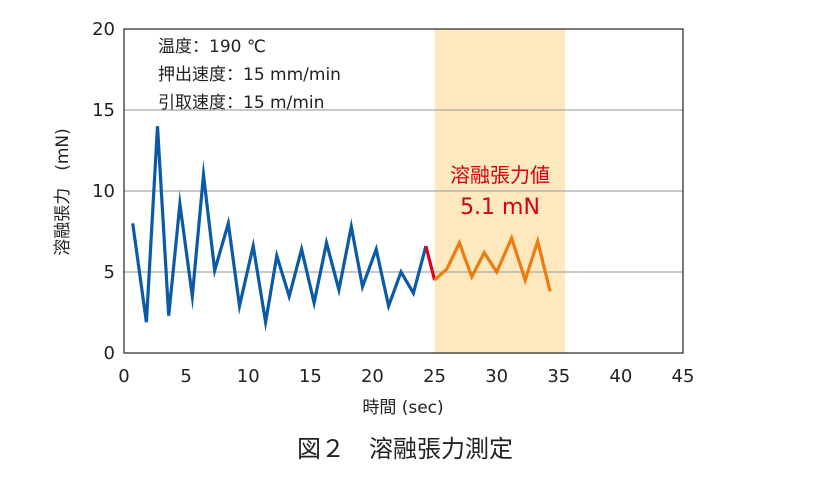 This screenshot has width=813, height=483. Describe the element at coordinates (241, 103) in the screenshot. I see `condition-takeup-speed: 引取速度：15 m/min` at that location.